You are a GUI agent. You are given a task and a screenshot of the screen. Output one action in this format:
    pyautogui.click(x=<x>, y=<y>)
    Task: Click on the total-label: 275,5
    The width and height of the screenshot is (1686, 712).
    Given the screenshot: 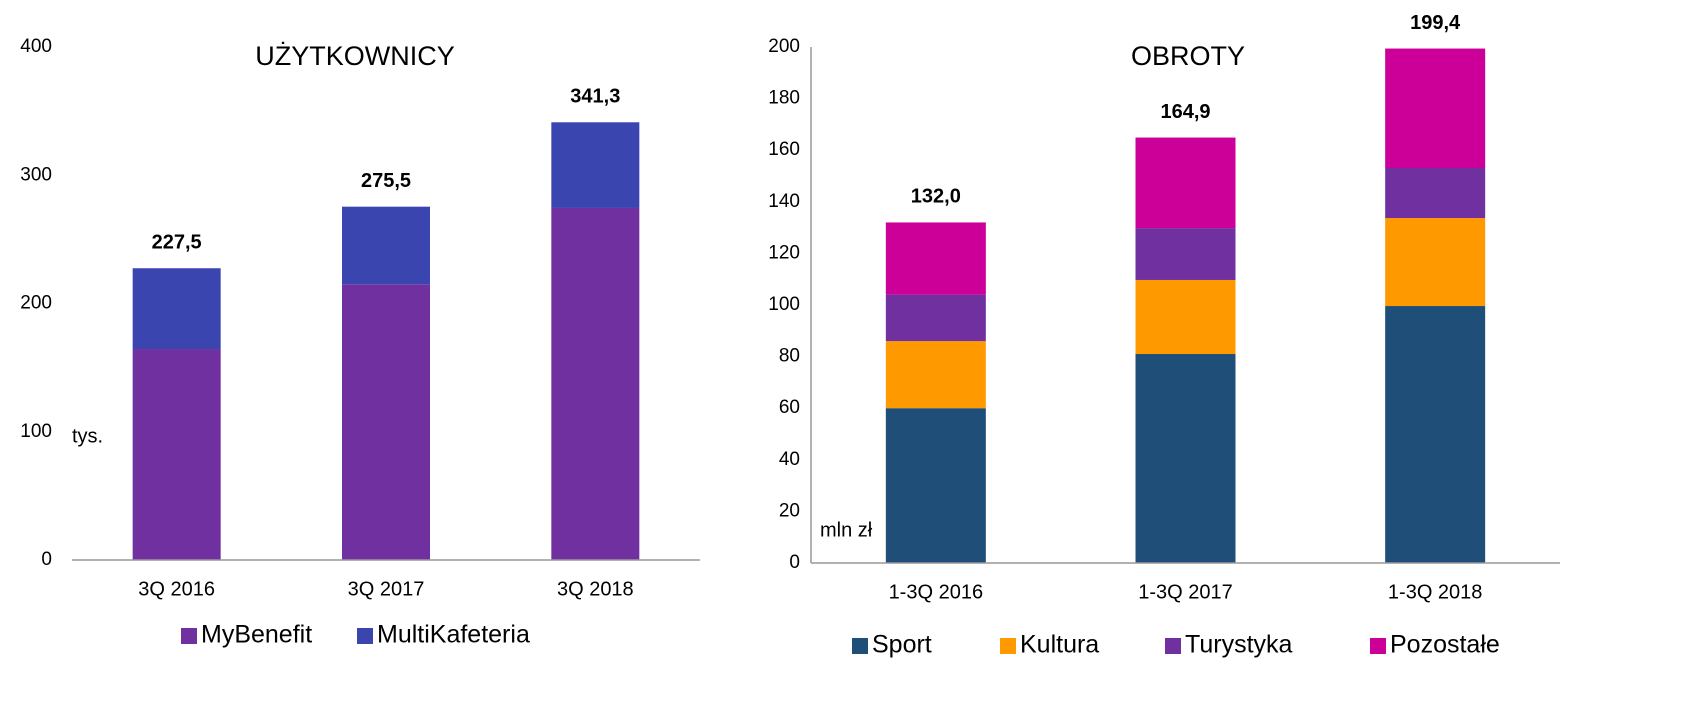 What is the action you would take?
    pyautogui.click(x=386, y=181)
    